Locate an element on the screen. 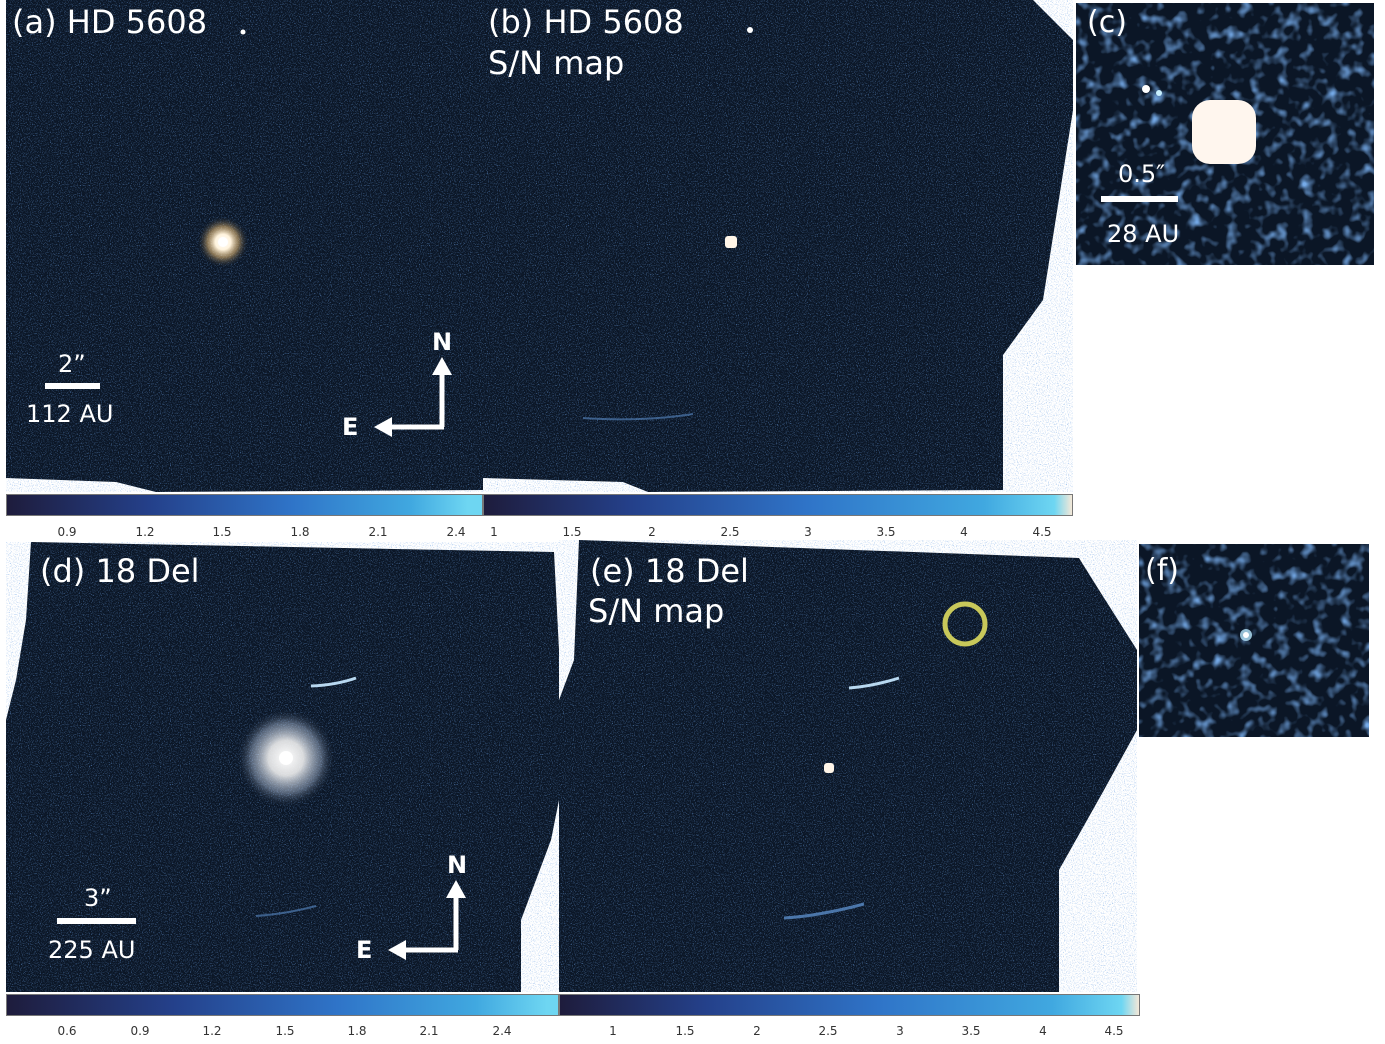 This screenshot has height=1044, width=1385. colorbar-e-tick: 2.5 is located at coordinates (828, 1031).